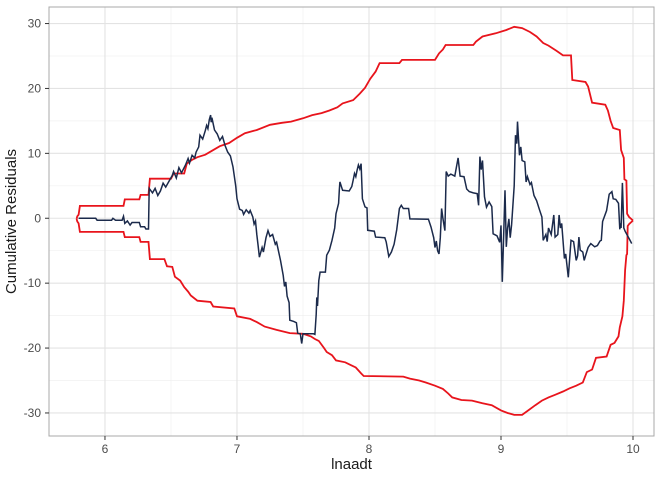  I want to click on y-tick-label: 10, so click(35, 153).